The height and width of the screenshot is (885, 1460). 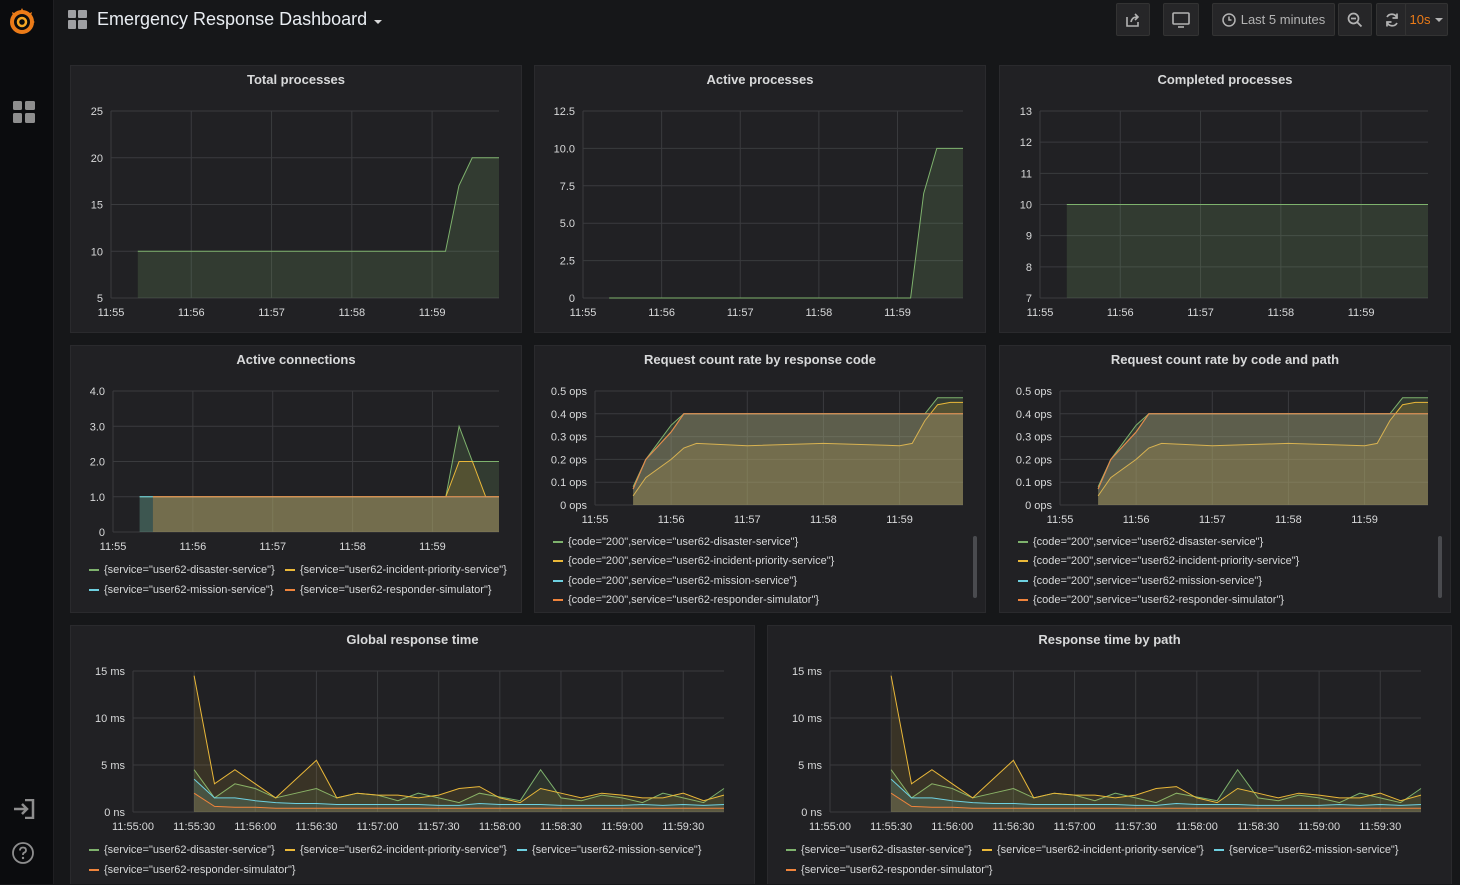 What do you see at coordinates (1225, 79) in the screenshot?
I see `panel-title: Completed processes` at bounding box center [1225, 79].